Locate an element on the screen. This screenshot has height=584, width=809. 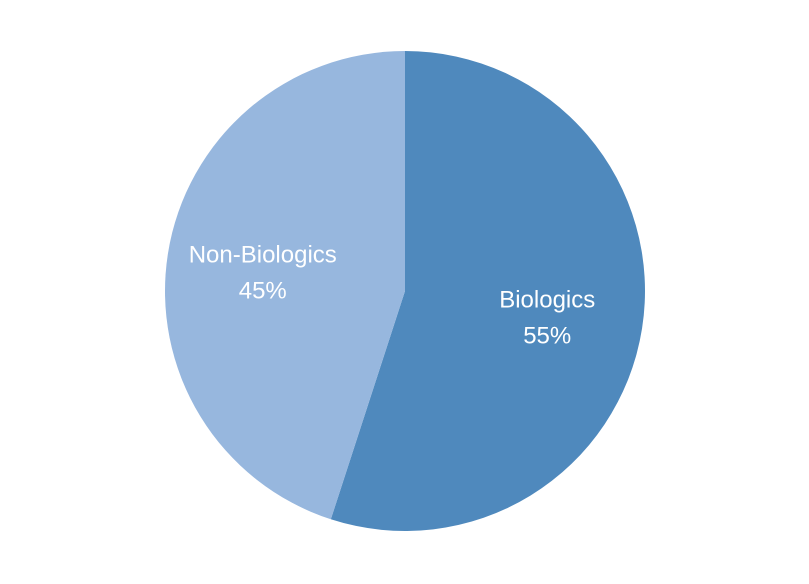
slice-value-label-biologics: 55% is located at coordinates (547, 336).